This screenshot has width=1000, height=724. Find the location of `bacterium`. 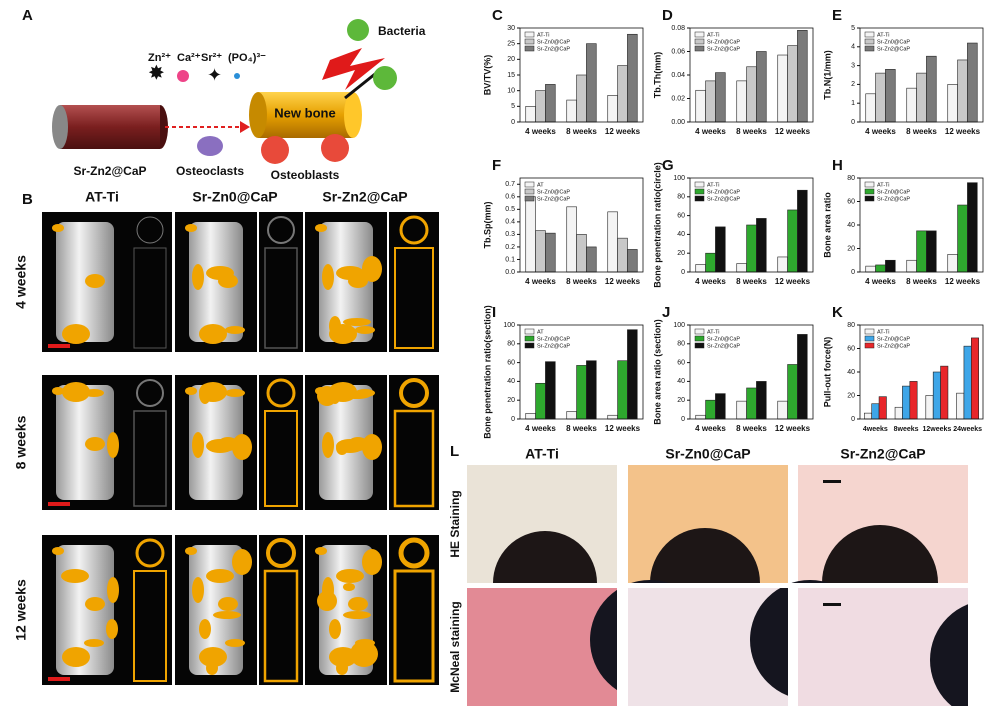

bacterium is located at coordinates (385, 78).